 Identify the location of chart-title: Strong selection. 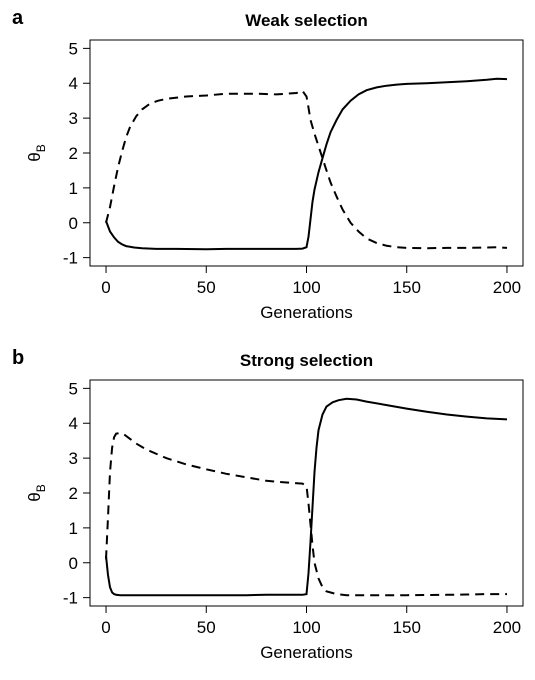
(306, 360).